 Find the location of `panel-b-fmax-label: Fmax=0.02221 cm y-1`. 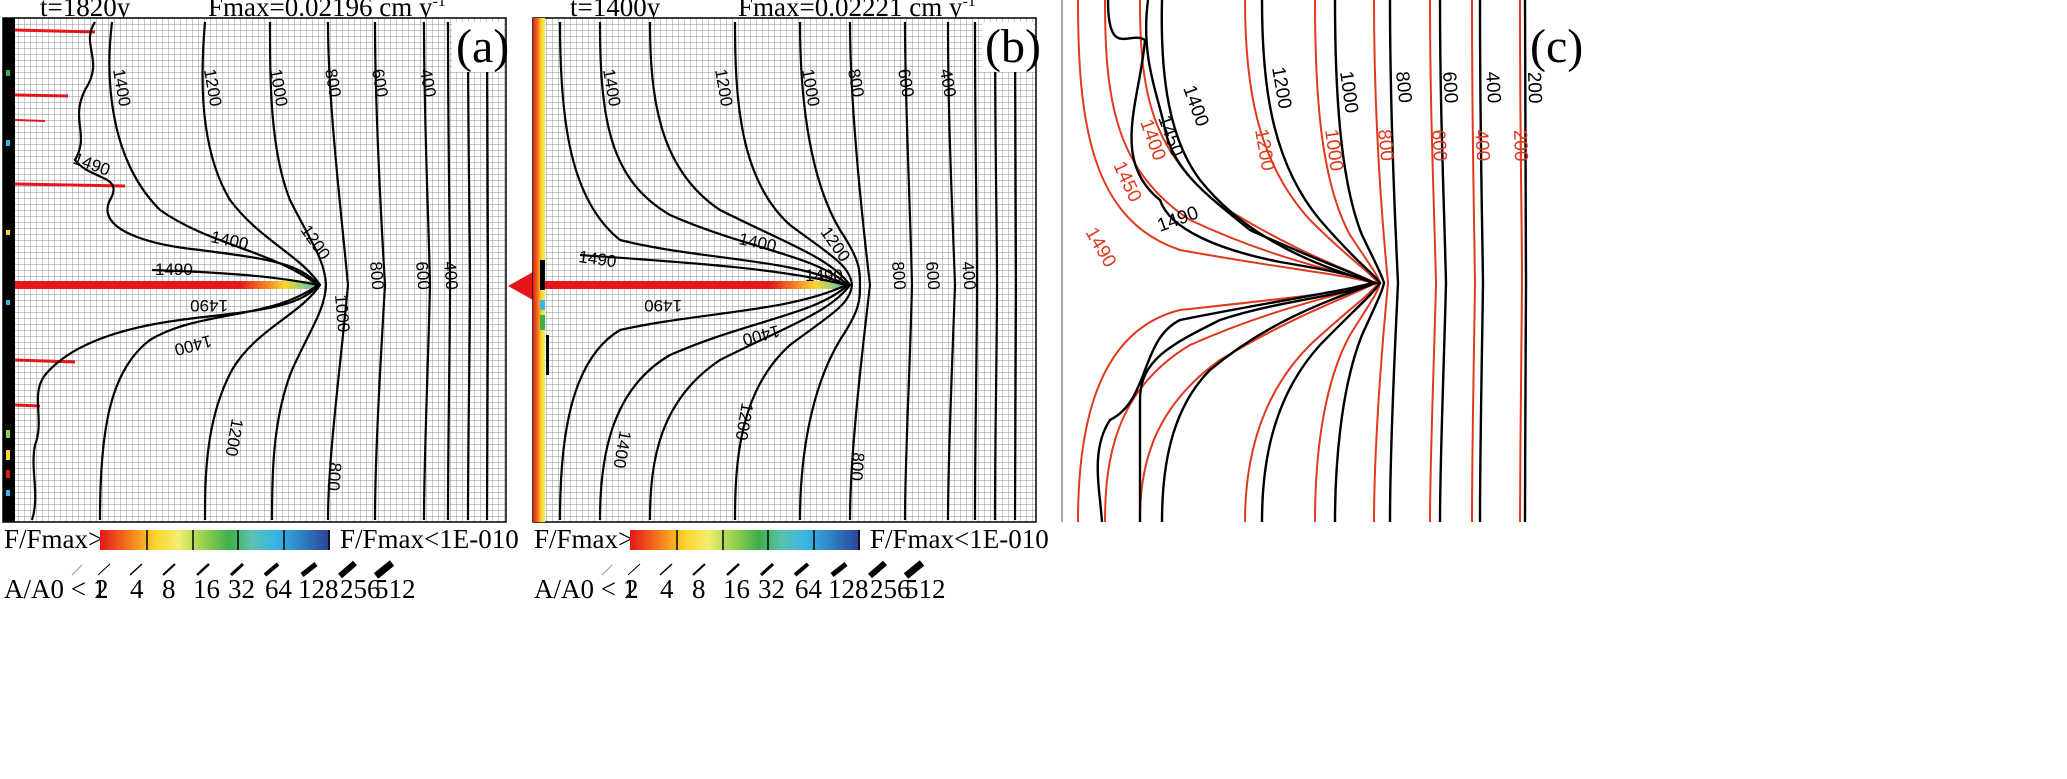

panel-b-fmax-label: Fmax=0.02221 cm y-1 is located at coordinates (857, 11).